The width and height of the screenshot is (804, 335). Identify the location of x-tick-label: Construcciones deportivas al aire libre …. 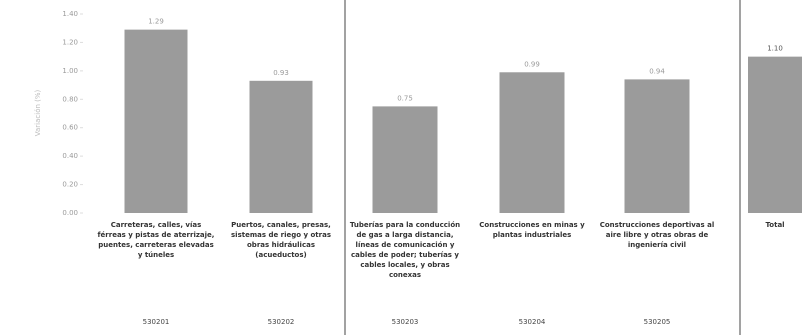
(657, 235).